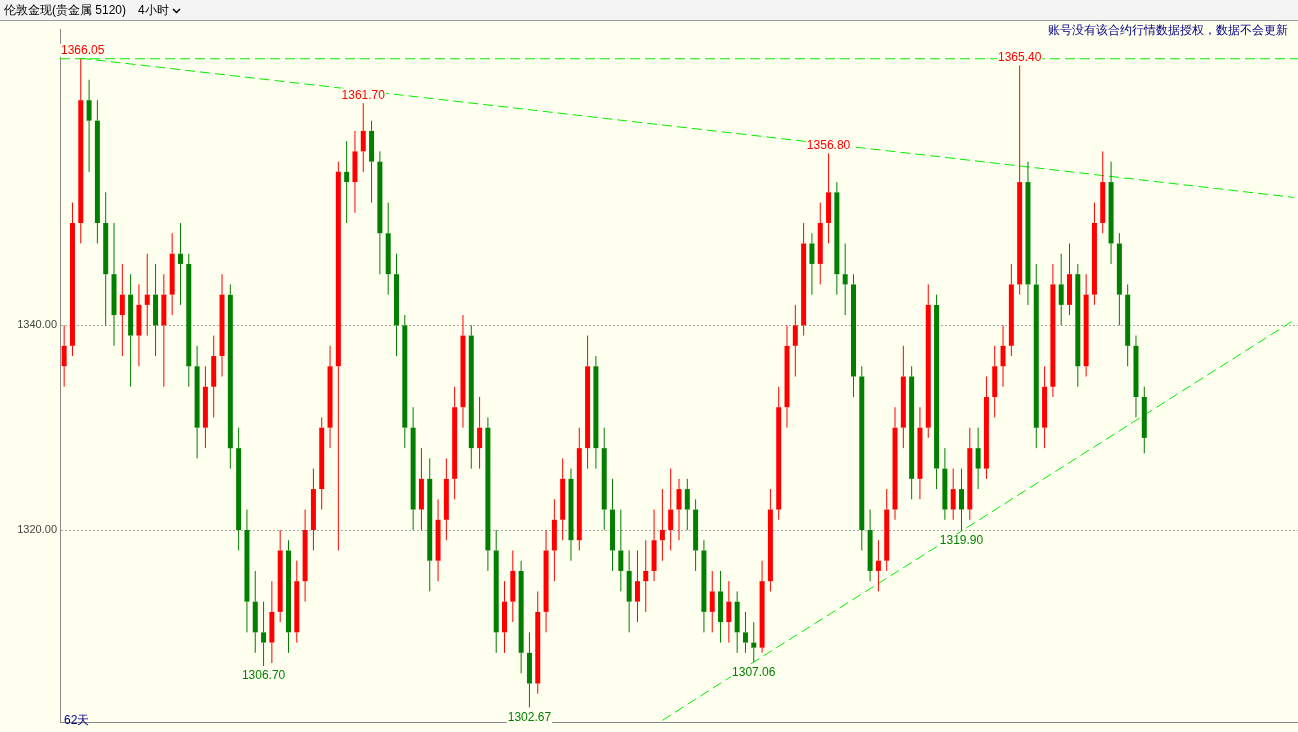 The width and height of the screenshot is (1298, 732). Describe the element at coordinates (828, 144) in the screenshot. I see `annotation: 1356.80` at that location.